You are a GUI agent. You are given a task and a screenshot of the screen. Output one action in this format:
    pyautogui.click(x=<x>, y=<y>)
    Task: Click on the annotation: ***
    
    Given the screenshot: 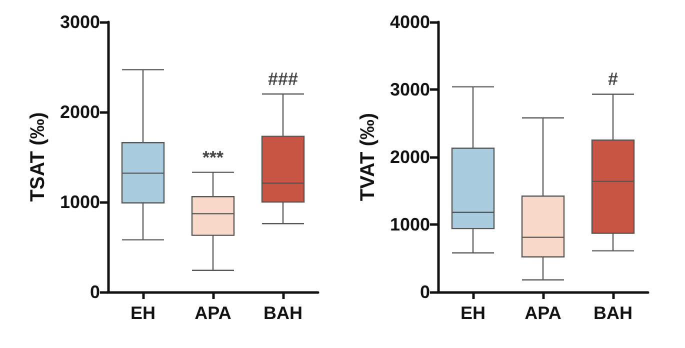 What is the action you would take?
    pyautogui.click(x=213, y=157)
    